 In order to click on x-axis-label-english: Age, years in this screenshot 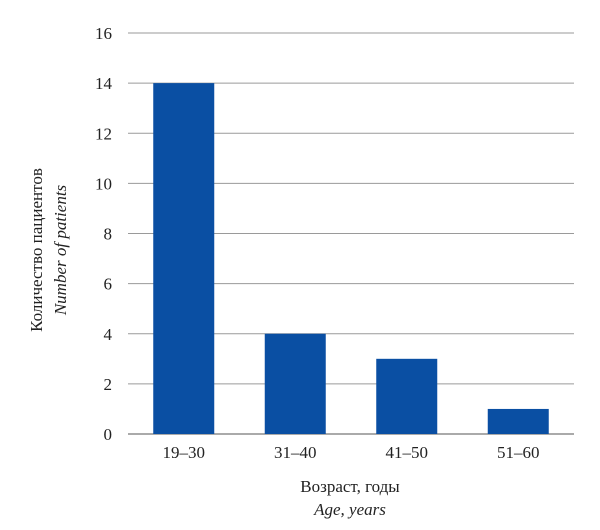, I will do `click(349, 509)`.